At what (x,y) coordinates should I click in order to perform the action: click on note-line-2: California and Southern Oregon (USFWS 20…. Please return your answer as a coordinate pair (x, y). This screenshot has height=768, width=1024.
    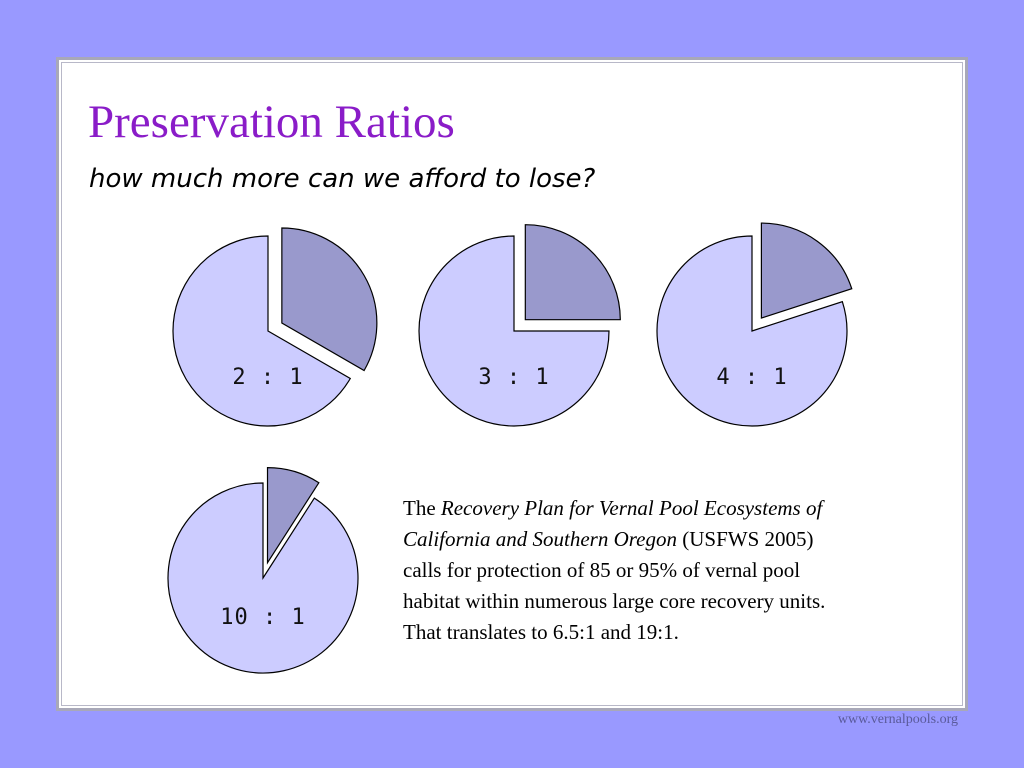
    Looking at the image, I should click on (673, 539).